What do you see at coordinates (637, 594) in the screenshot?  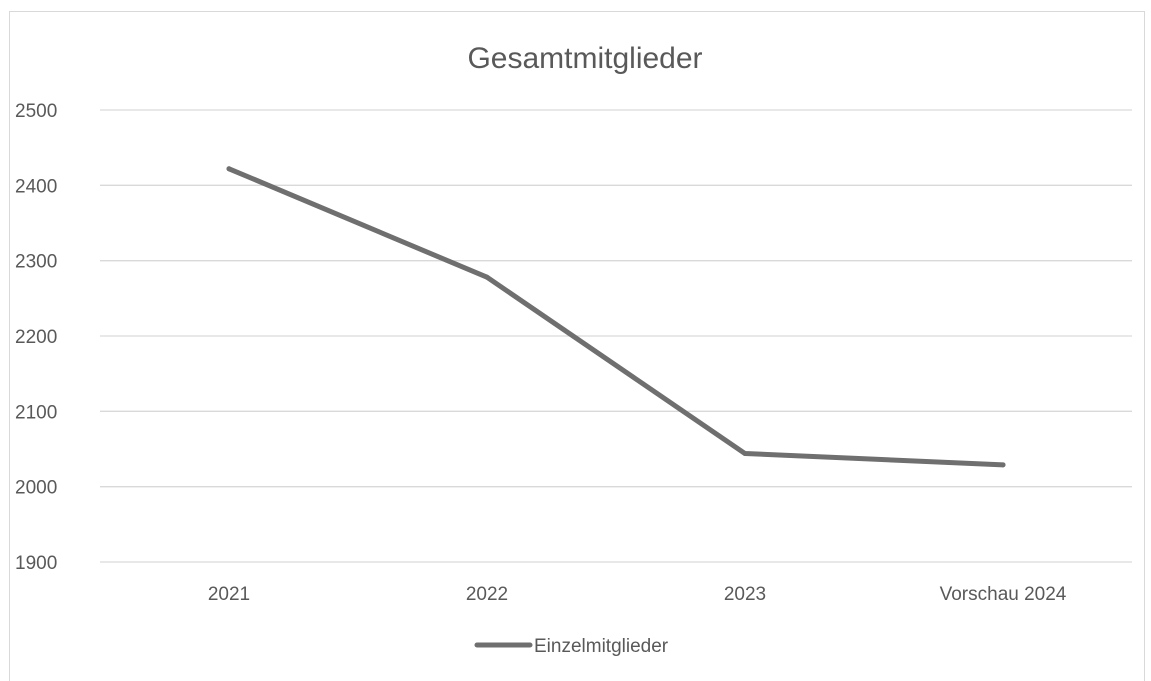 I see `x-axis: 2021 2022 2023 Vorschau 2024` at bounding box center [637, 594].